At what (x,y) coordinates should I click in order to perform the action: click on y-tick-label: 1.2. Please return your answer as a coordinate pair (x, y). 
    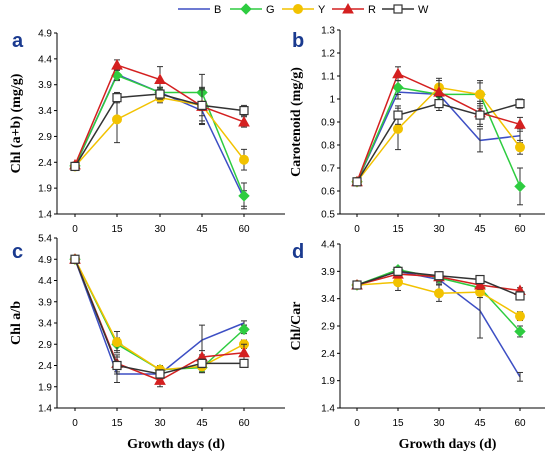
    Looking at the image, I should click on (328, 54).